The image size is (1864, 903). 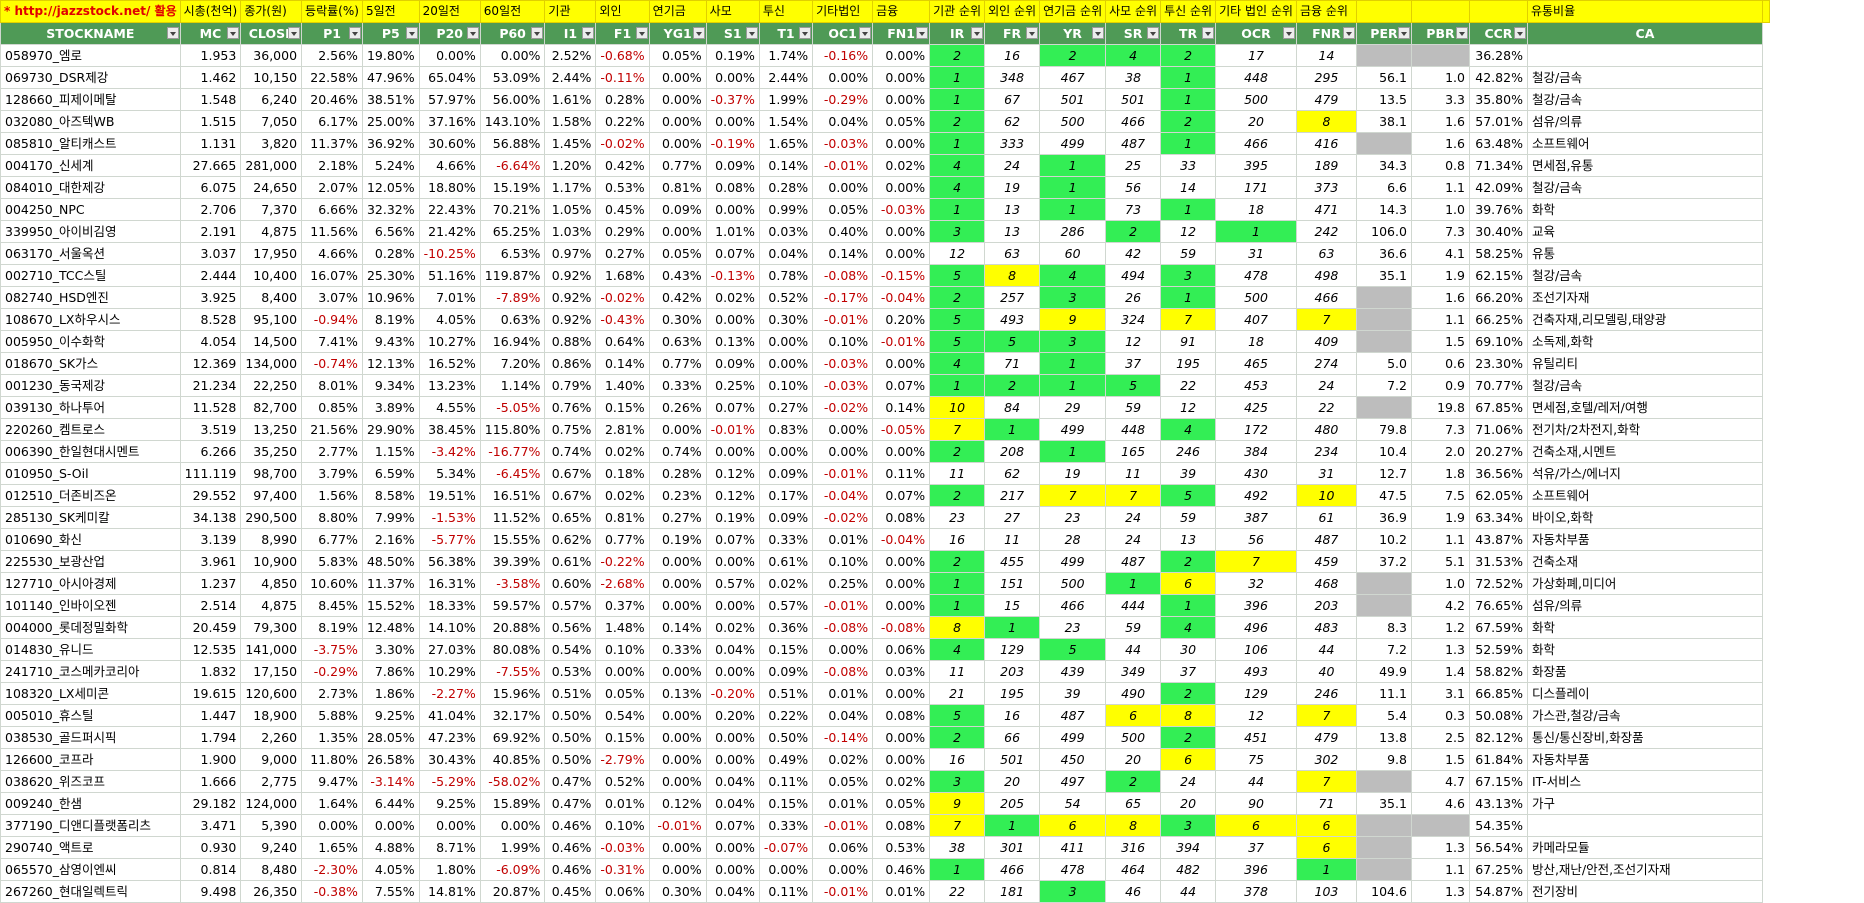 What do you see at coordinates (90, 209) in the screenshot?
I see `stock-name-cell: 004250_NPC` at bounding box center [90, 209].